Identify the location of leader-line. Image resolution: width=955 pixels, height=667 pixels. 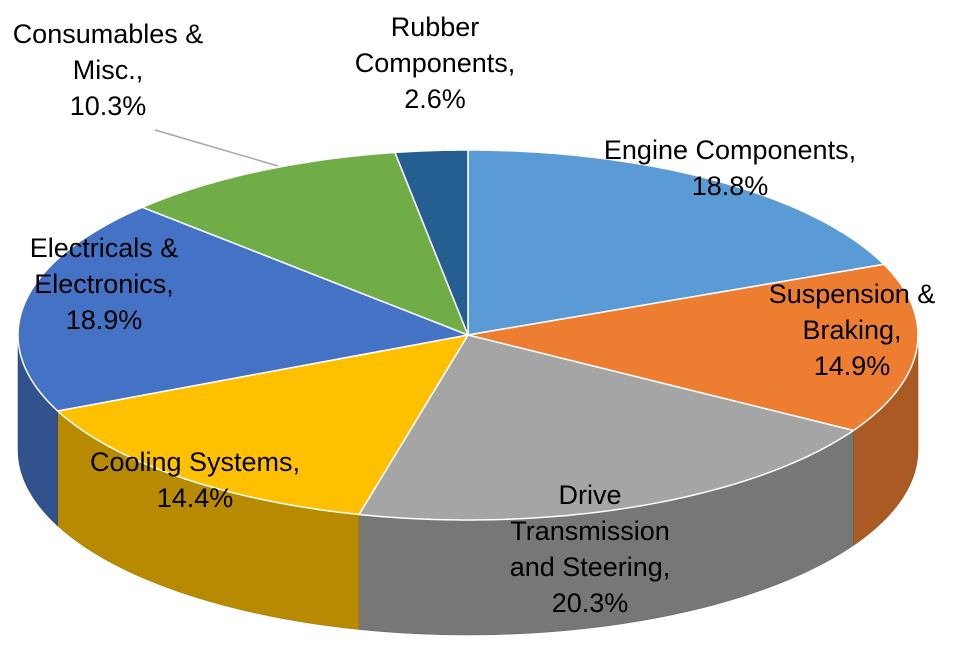
(216, 148).